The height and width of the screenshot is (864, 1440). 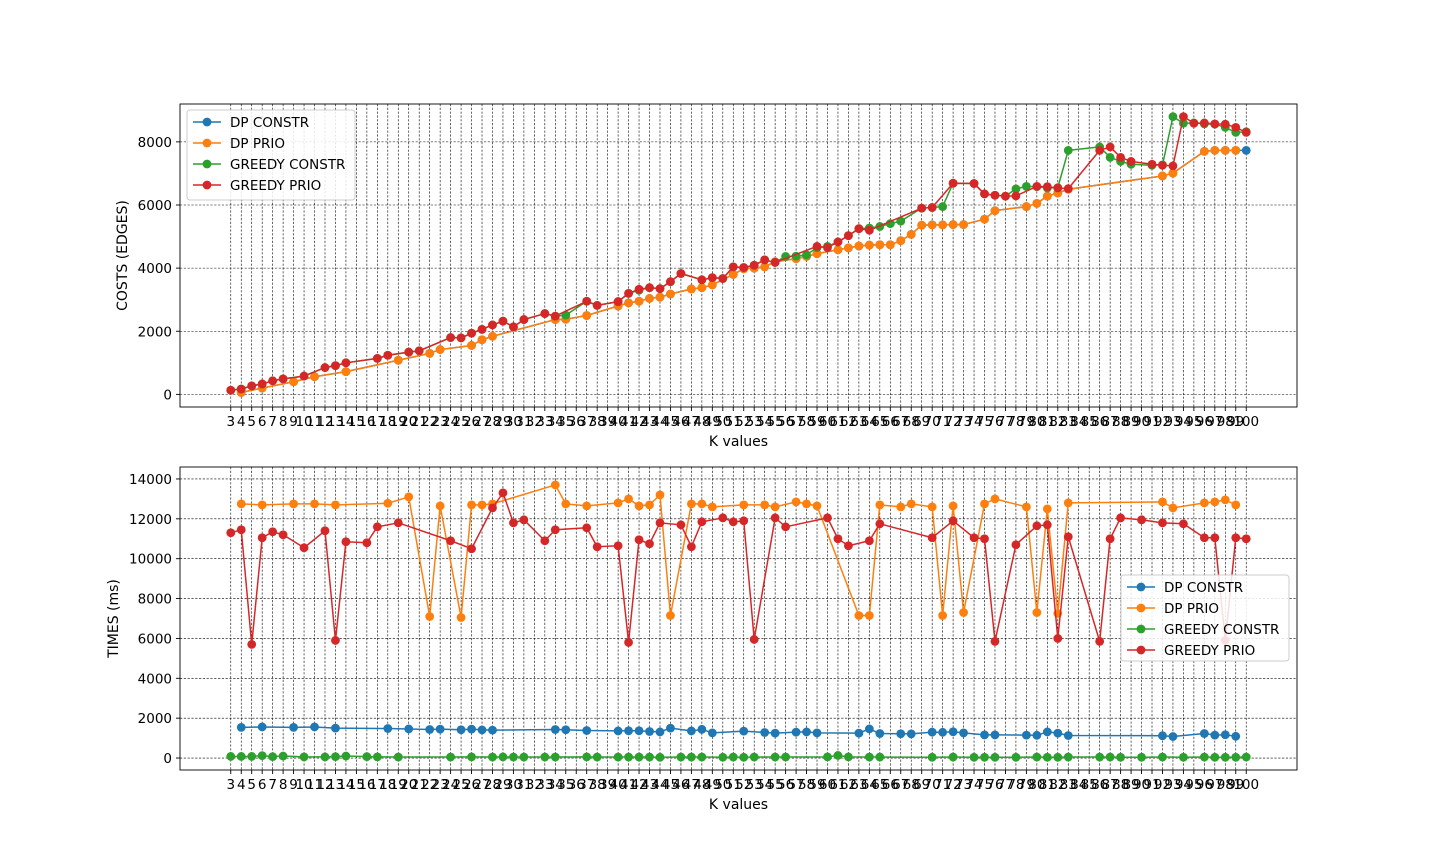 I want to click on x-tick-label: 32, so click(x=534, y=785).